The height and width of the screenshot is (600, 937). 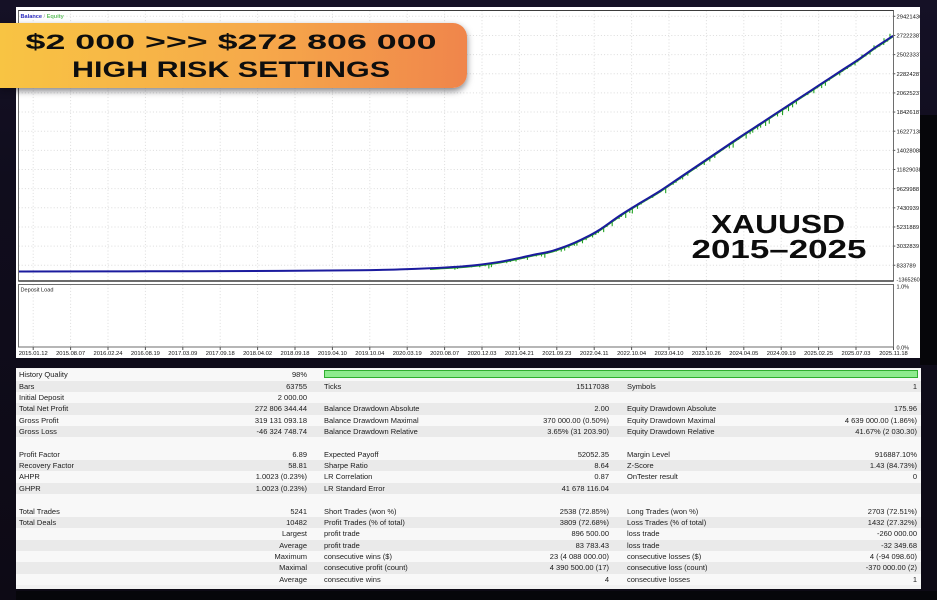 I want to click on svg-text: 2025.07.03, so click(x=855, y=354).